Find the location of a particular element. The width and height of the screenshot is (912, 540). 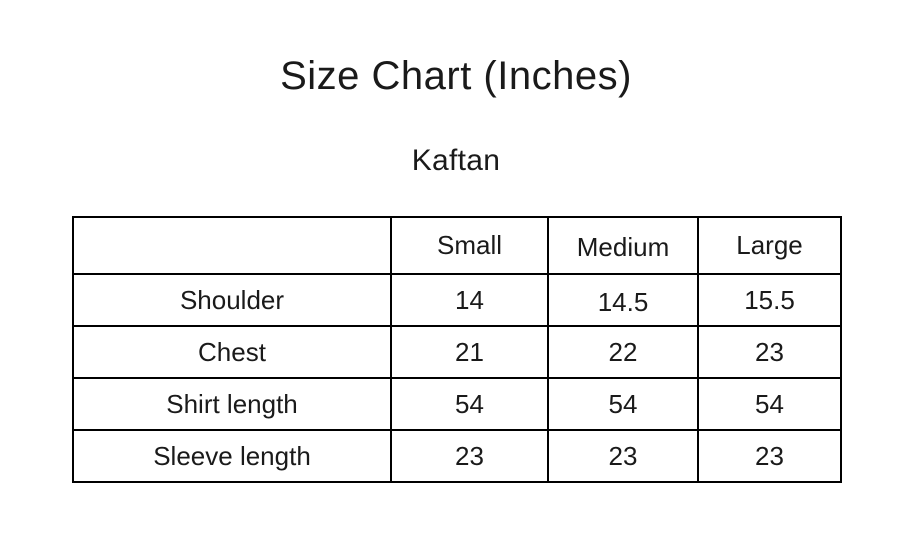

header-cell-medium: Medium is located at coordinates (623, 245).